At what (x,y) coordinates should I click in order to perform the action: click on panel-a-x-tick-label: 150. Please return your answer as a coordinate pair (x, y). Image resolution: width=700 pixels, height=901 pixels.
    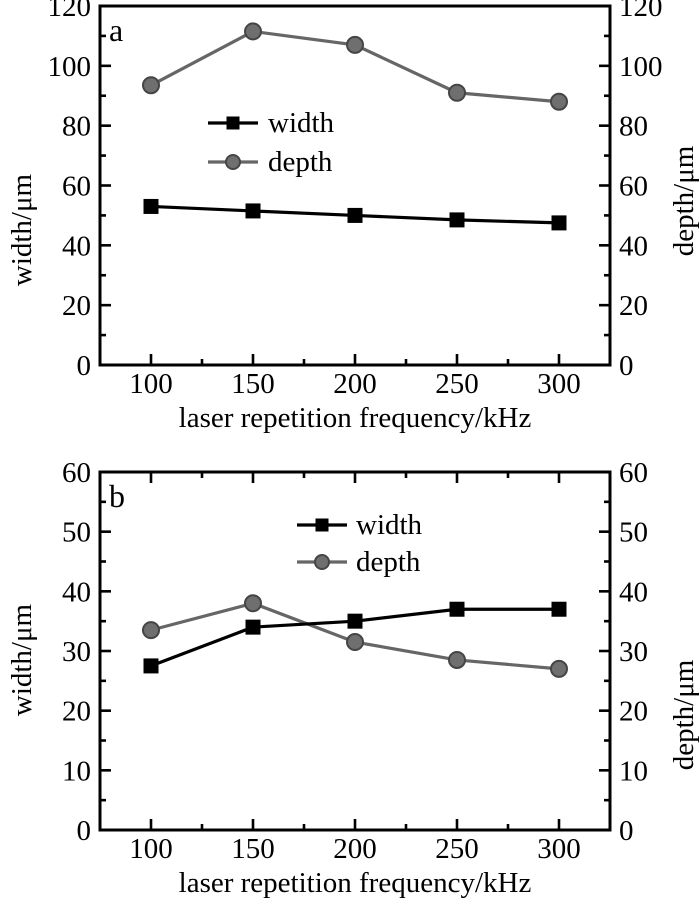
    Looking at the image, I should click on (253, 384).